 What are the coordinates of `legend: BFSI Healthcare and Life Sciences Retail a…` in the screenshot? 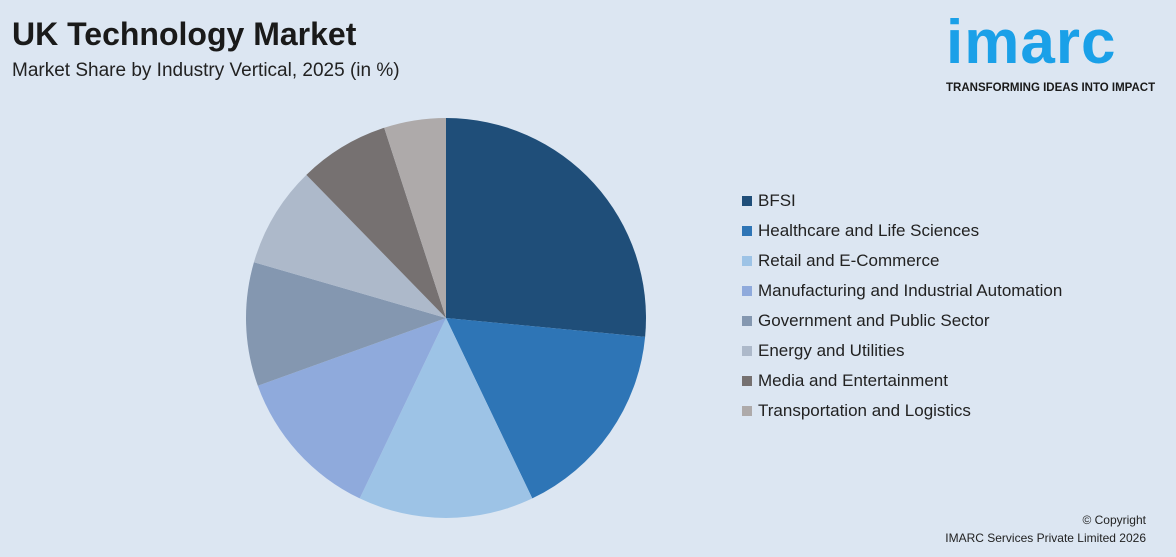 It's located at (902, 306).